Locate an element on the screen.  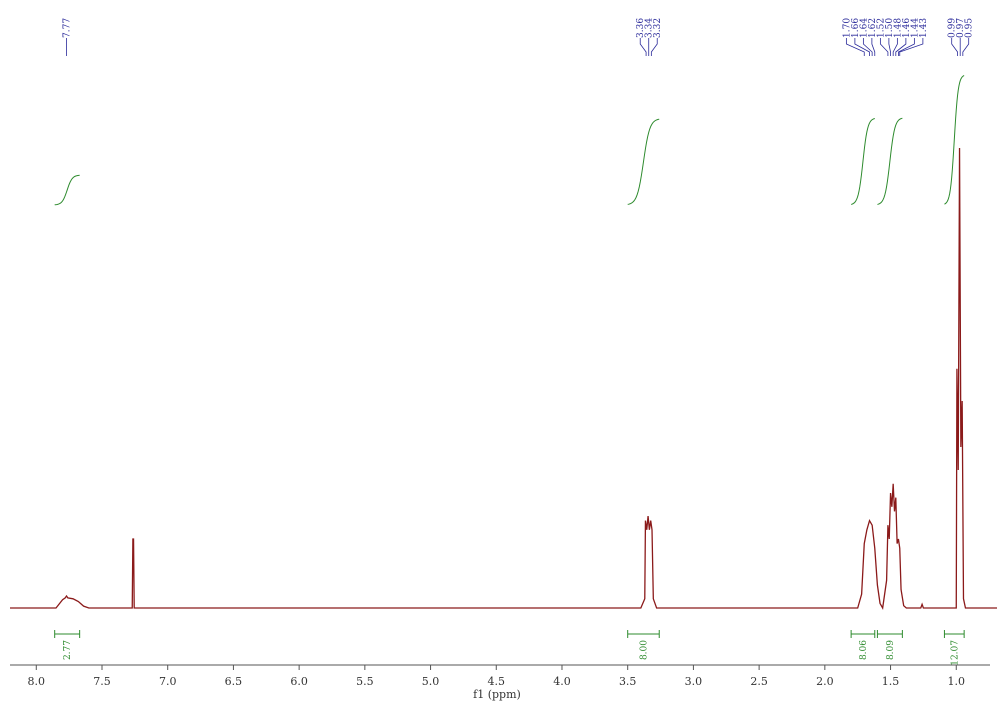
peak-label: 0.95 is located at coordinates (970, 28).